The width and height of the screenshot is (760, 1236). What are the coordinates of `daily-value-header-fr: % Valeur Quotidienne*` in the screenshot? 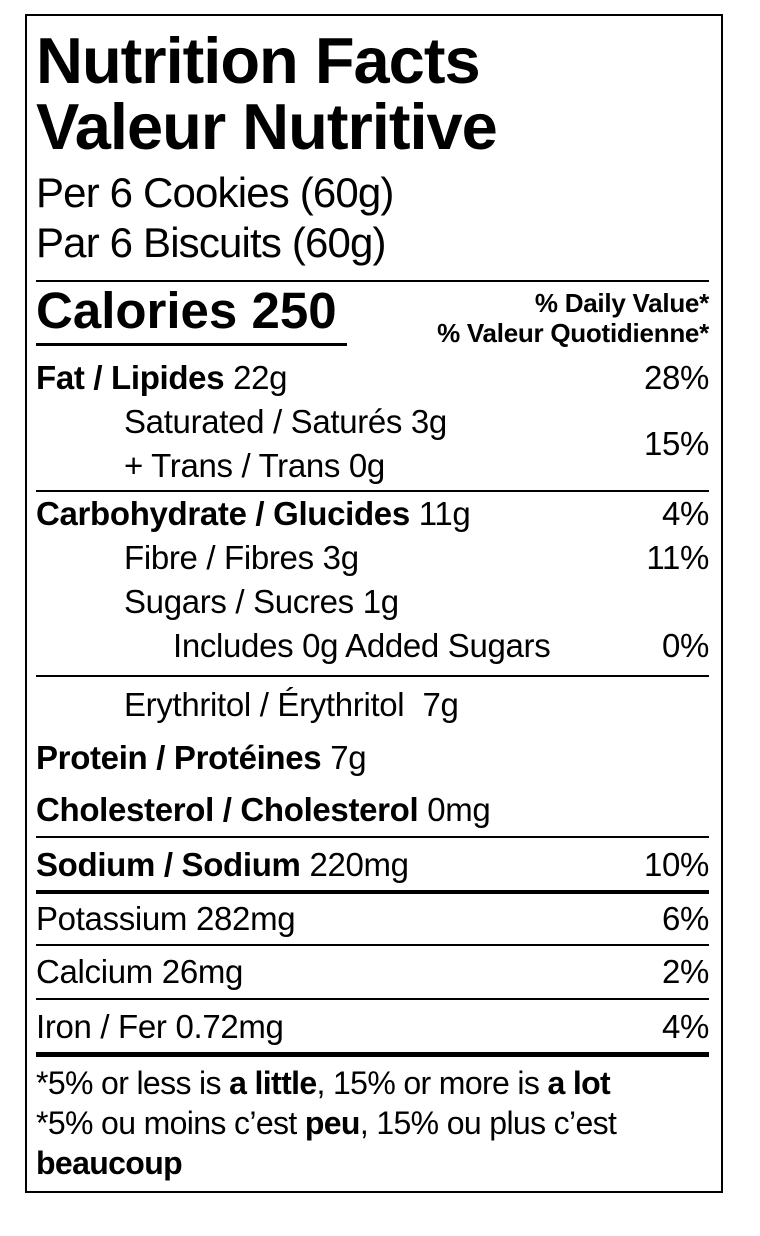 It's located at (573, 333).